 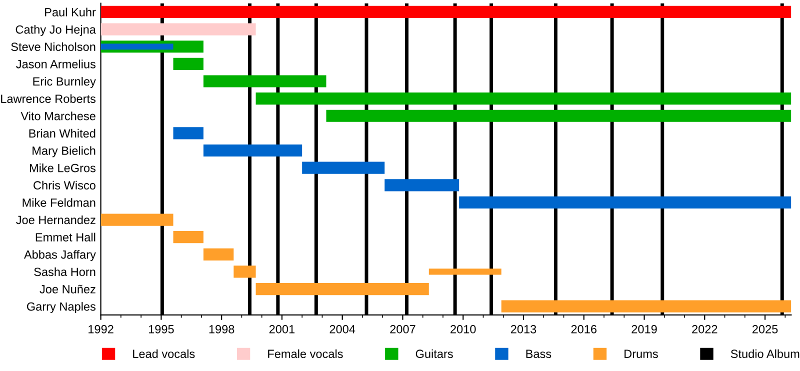 I want to click on legend-label: Guitars, so click(x=434, y=353).